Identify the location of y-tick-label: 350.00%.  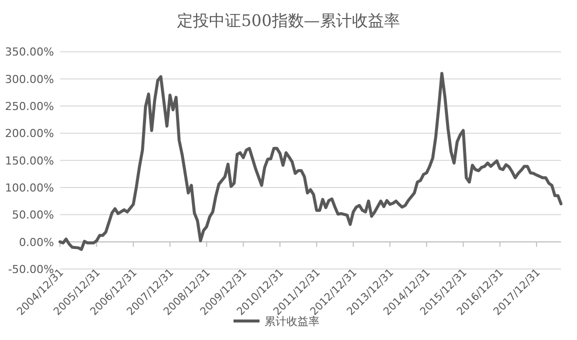
(29, 52).